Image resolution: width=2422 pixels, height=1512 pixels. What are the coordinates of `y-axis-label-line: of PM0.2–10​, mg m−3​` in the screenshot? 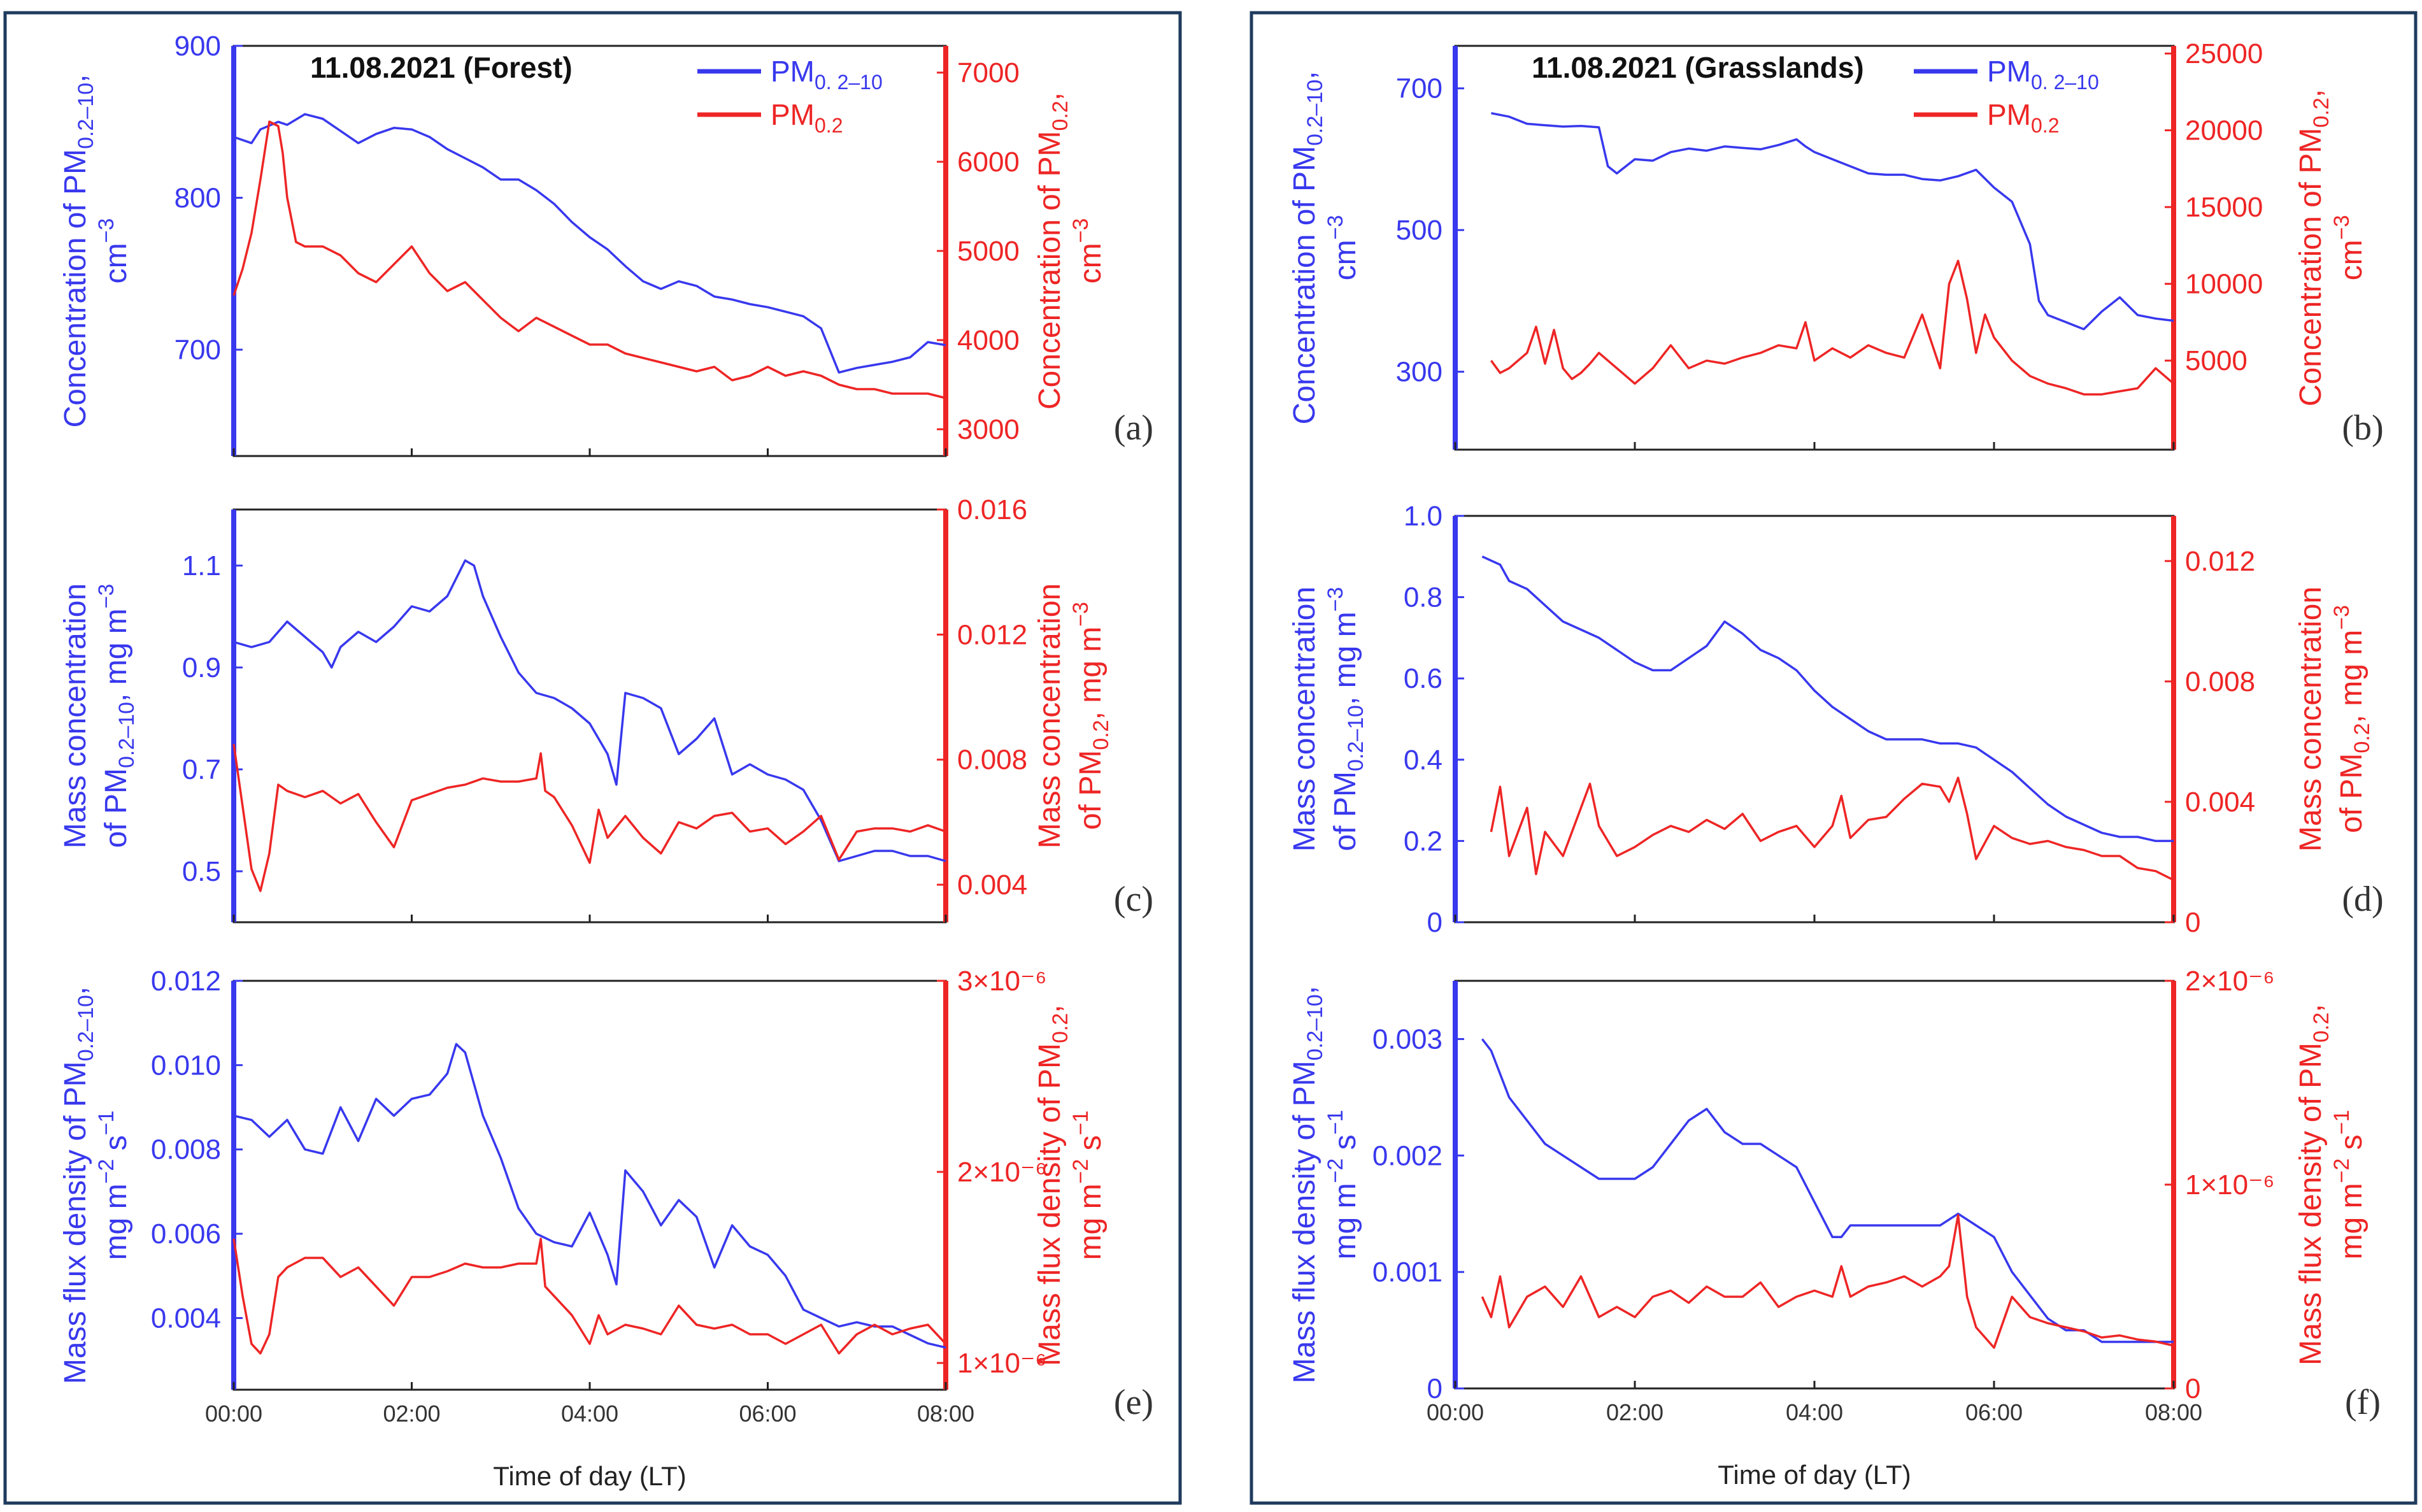 It's located at (116, 716).